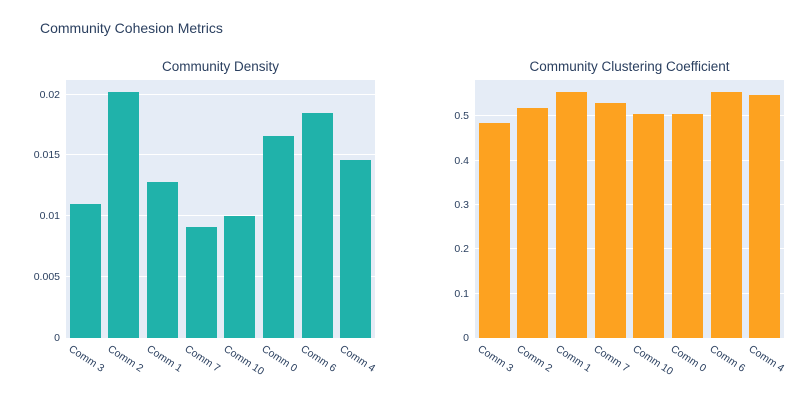 This screenshot has height=403, width=806. Describe the element at coordinates (461, 205) in the screenshot. I see `y-tick-label: 0.3` at that location.